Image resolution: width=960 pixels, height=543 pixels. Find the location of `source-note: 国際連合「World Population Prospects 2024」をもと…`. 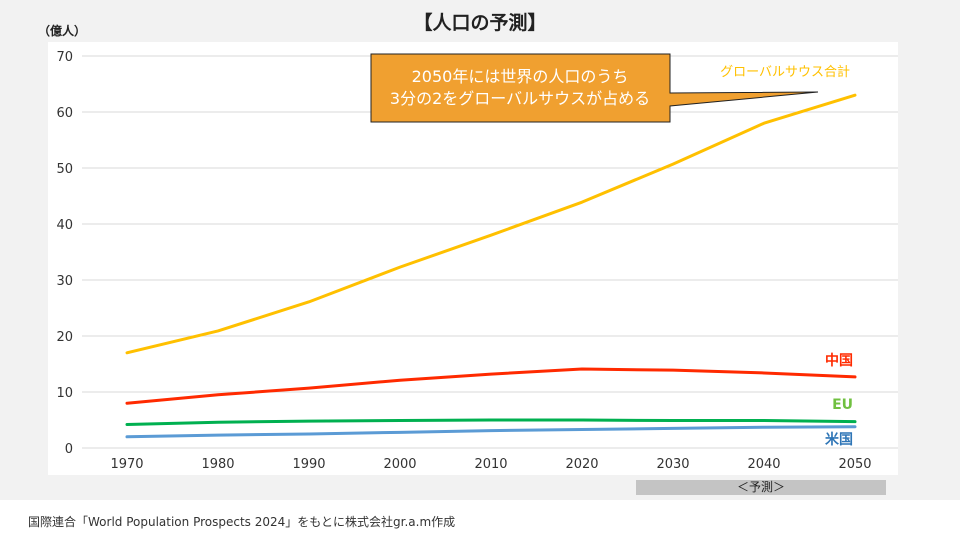

source-note: 国際連合「World Population Prospects 2024」をもと… is located at coordinates (242, 522).